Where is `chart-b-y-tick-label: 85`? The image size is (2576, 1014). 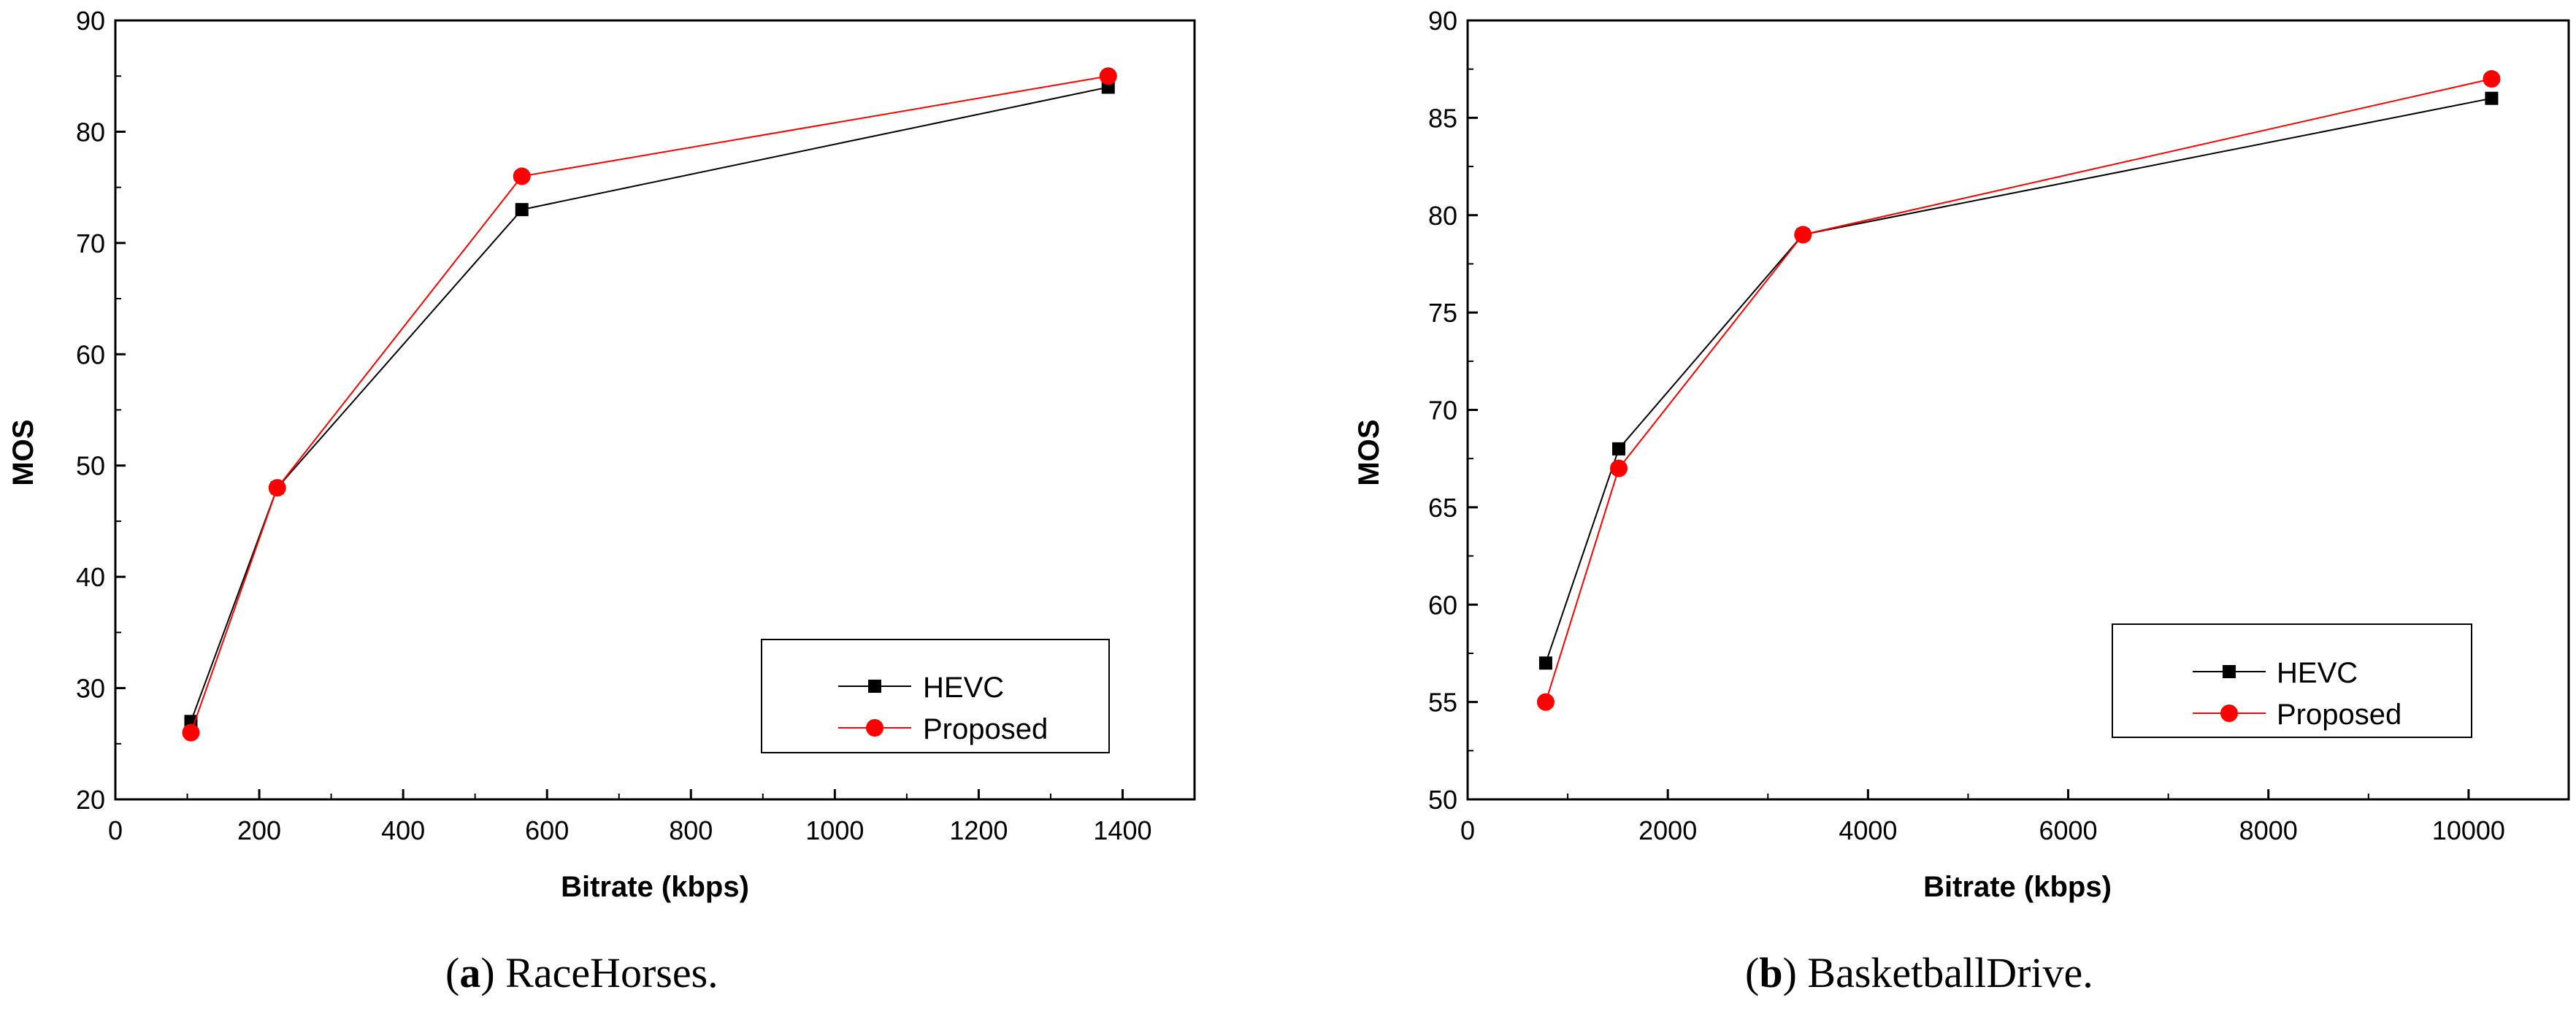
chart-b-y-tick-label: 85 is located at coordinates (1442, 118).